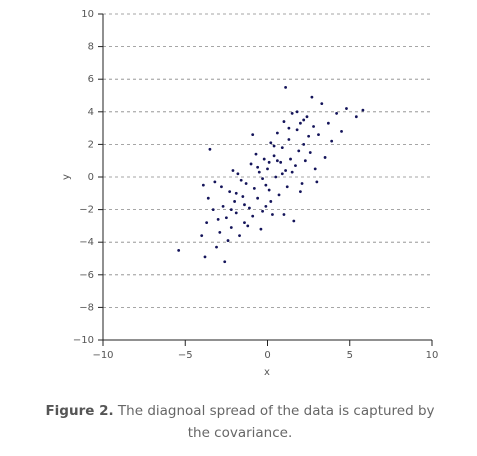 The width and height of the screenshot is (477, 456). I want to click on caption-label: Figure 2., so click(79, 411).